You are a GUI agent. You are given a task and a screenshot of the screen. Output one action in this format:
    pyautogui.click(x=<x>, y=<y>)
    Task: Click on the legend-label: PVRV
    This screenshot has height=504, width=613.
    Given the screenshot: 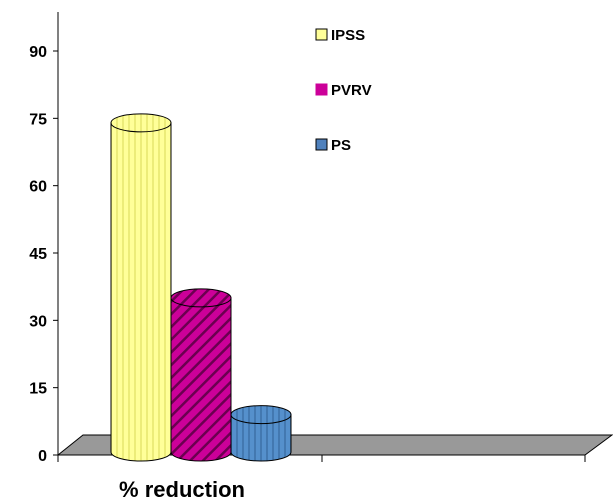 What is the action you would take?
    pyautogui.click(x=351, y=90)
    